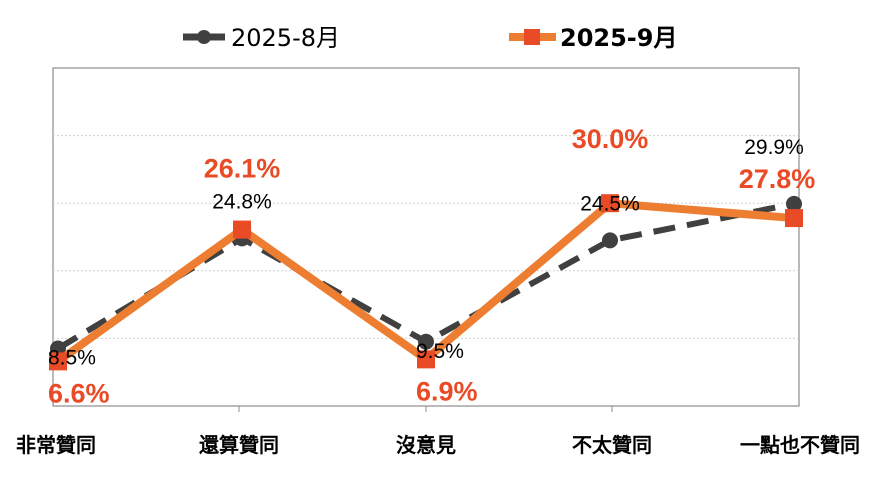 The image size is (874, 491). I want to click on legend-item-aug: 2025-8月, so click(261, 38).